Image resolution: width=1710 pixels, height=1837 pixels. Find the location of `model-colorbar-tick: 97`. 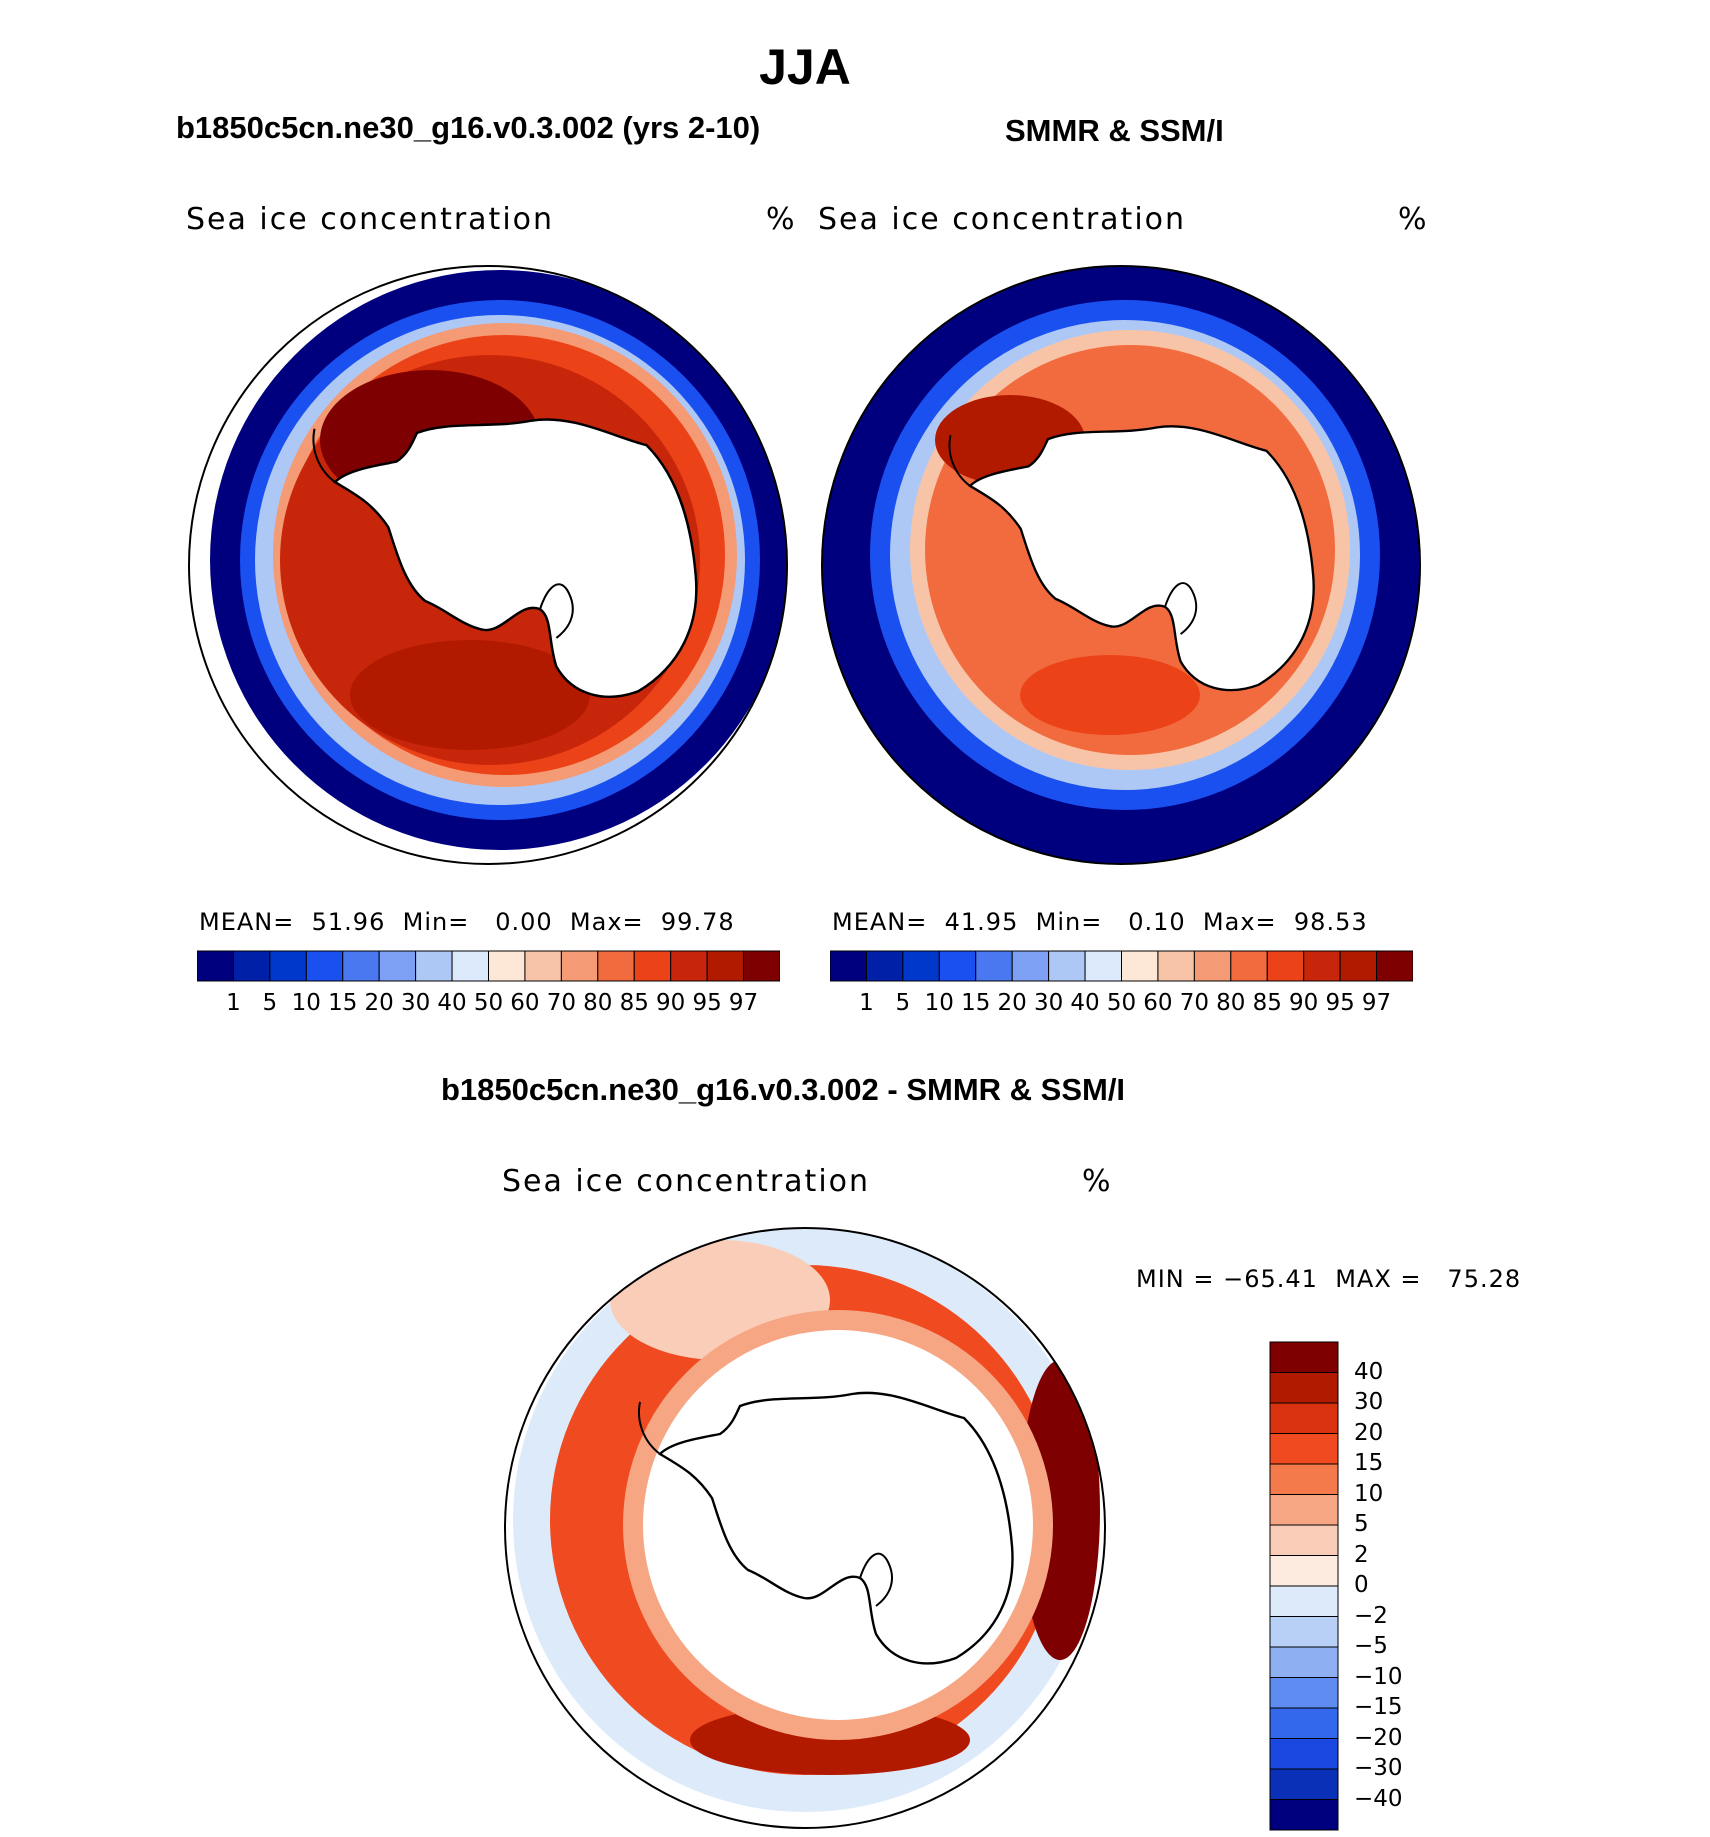

model-colorbar-tick: 97 is located at coordinates (743, 1003).